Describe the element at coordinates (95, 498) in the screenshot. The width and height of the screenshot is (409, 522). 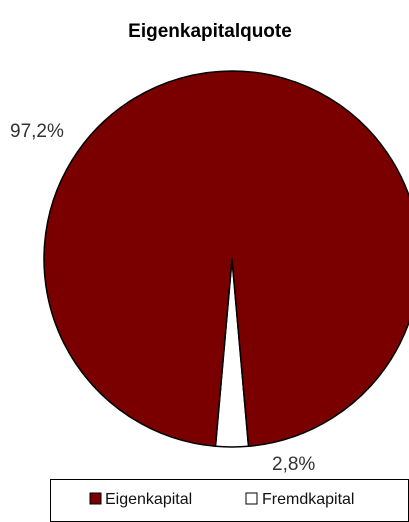
I see `legend-swatch-eigenkapital` at that location.